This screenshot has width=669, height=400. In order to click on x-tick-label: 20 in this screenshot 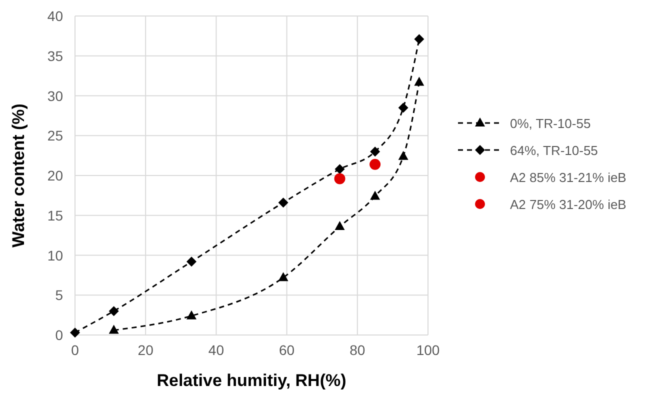, I will do `click(146, 350)`.